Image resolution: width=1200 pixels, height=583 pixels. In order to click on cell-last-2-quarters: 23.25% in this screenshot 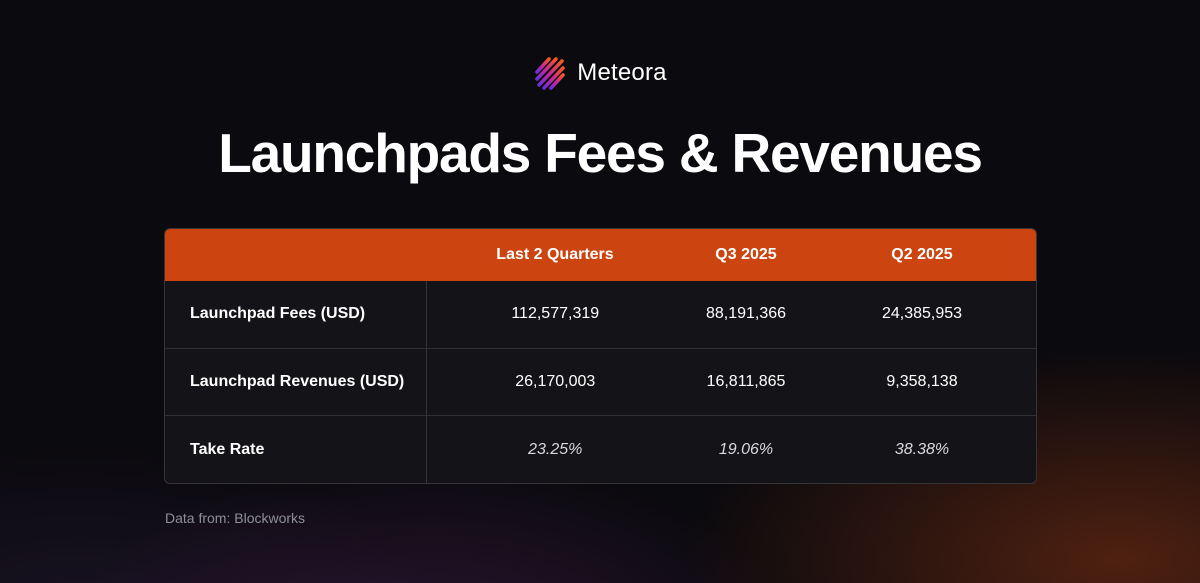, I will do `click(555, 449)`.